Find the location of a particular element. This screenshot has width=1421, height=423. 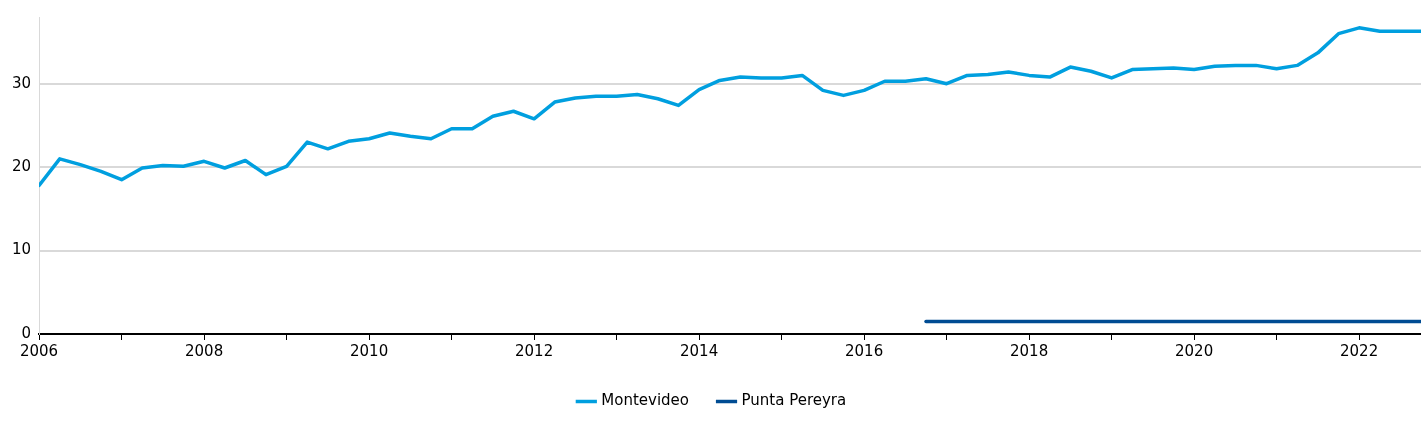

legend-label: Punta Pereyra is located at coordinates (794, 400).